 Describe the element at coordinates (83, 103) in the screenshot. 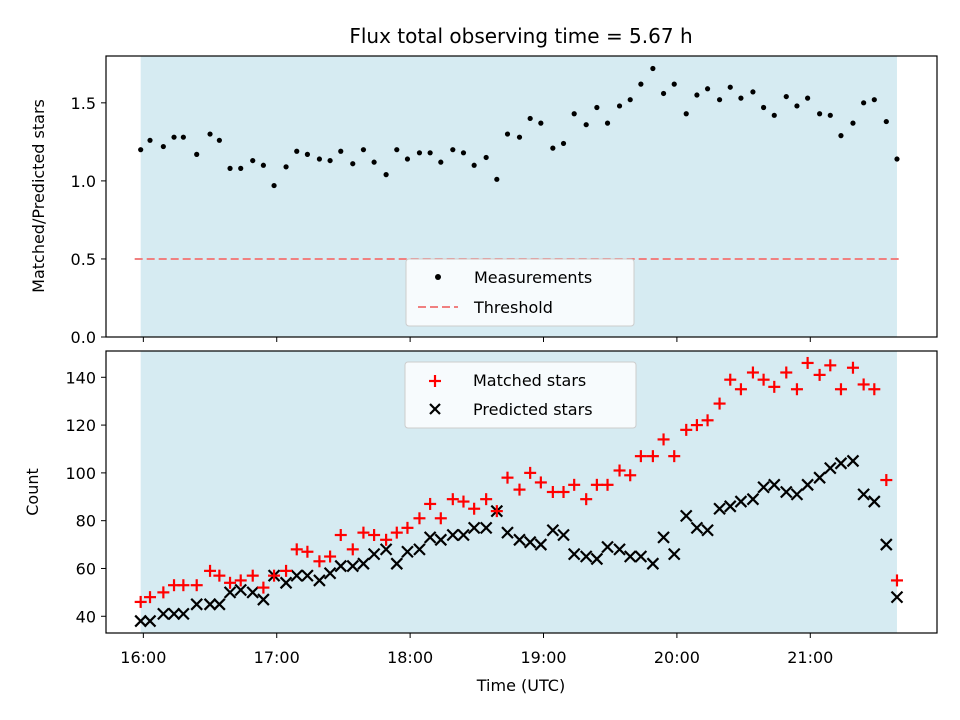

I see `y-tick-label: 1.5` at that location.